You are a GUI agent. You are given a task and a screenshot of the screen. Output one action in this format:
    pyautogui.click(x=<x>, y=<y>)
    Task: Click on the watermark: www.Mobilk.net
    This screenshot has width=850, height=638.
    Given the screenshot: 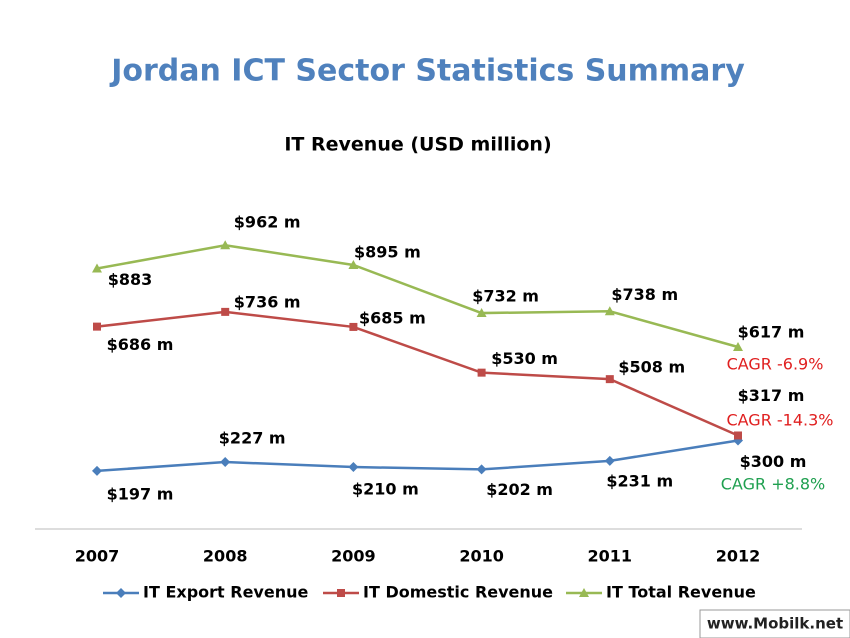 What is the action you would take?
    pyautogui.click(x=775, y=624)
    